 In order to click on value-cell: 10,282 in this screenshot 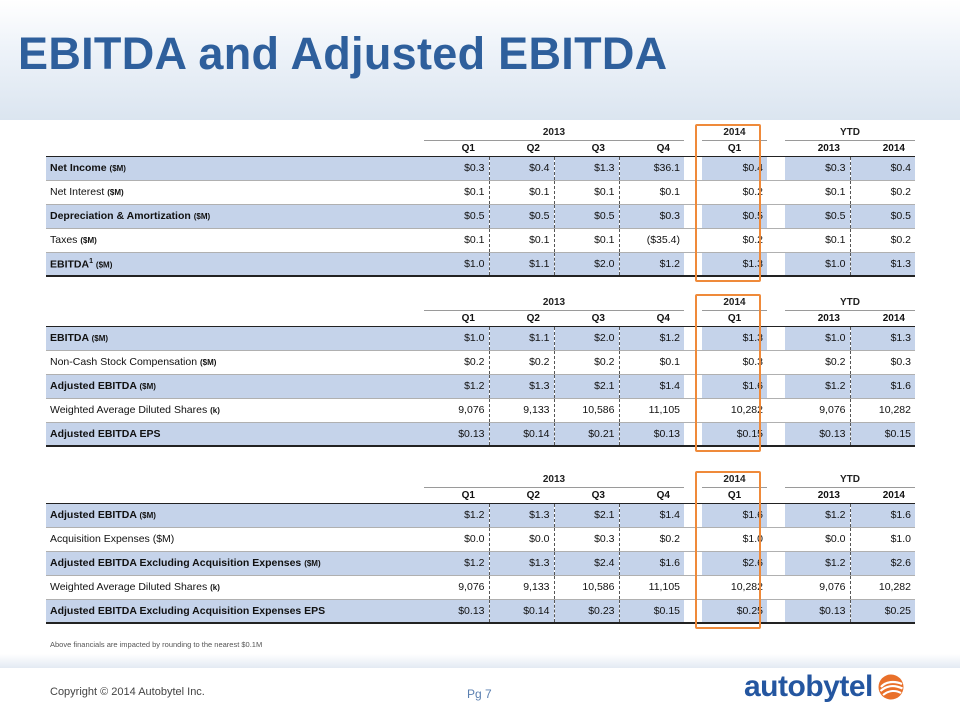, I will do `click(882, 587)`.